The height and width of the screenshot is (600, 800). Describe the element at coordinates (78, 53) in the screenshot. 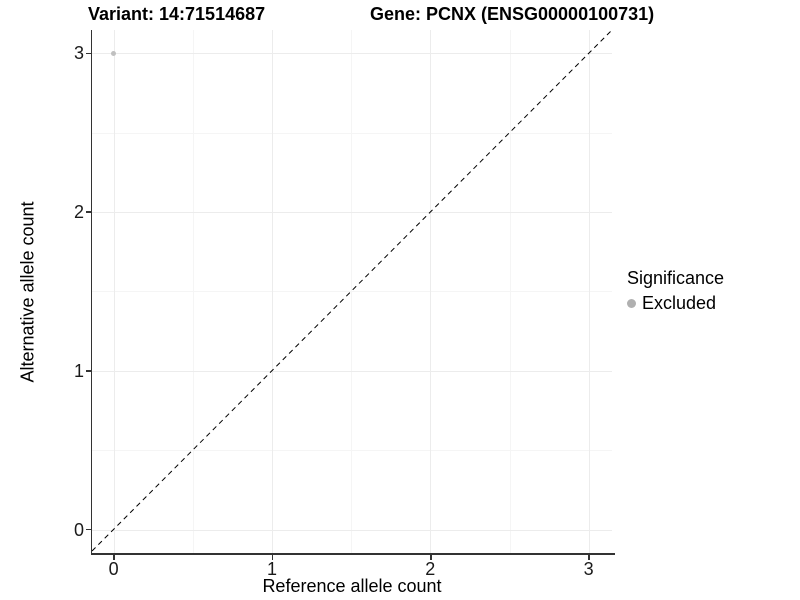

I see `y-tick-label: 3` at that location.